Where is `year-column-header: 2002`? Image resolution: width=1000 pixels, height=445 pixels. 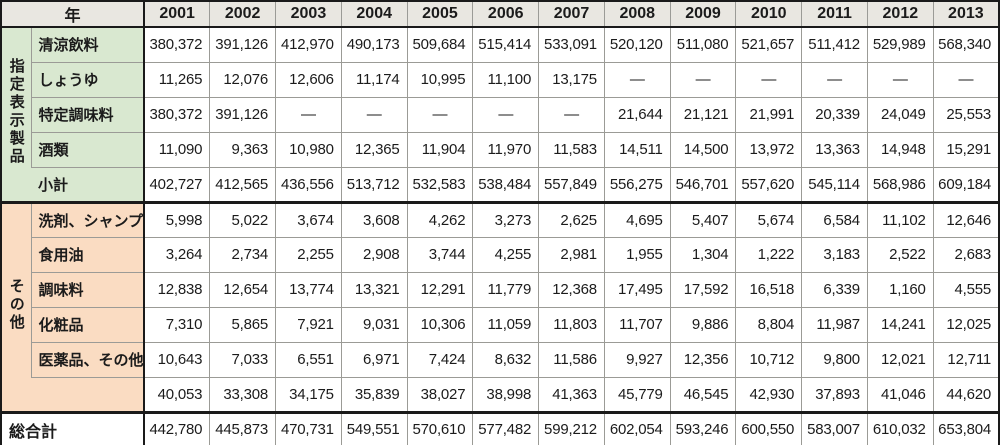 year-column-header: 2002 is located at coordinates (243, 14).